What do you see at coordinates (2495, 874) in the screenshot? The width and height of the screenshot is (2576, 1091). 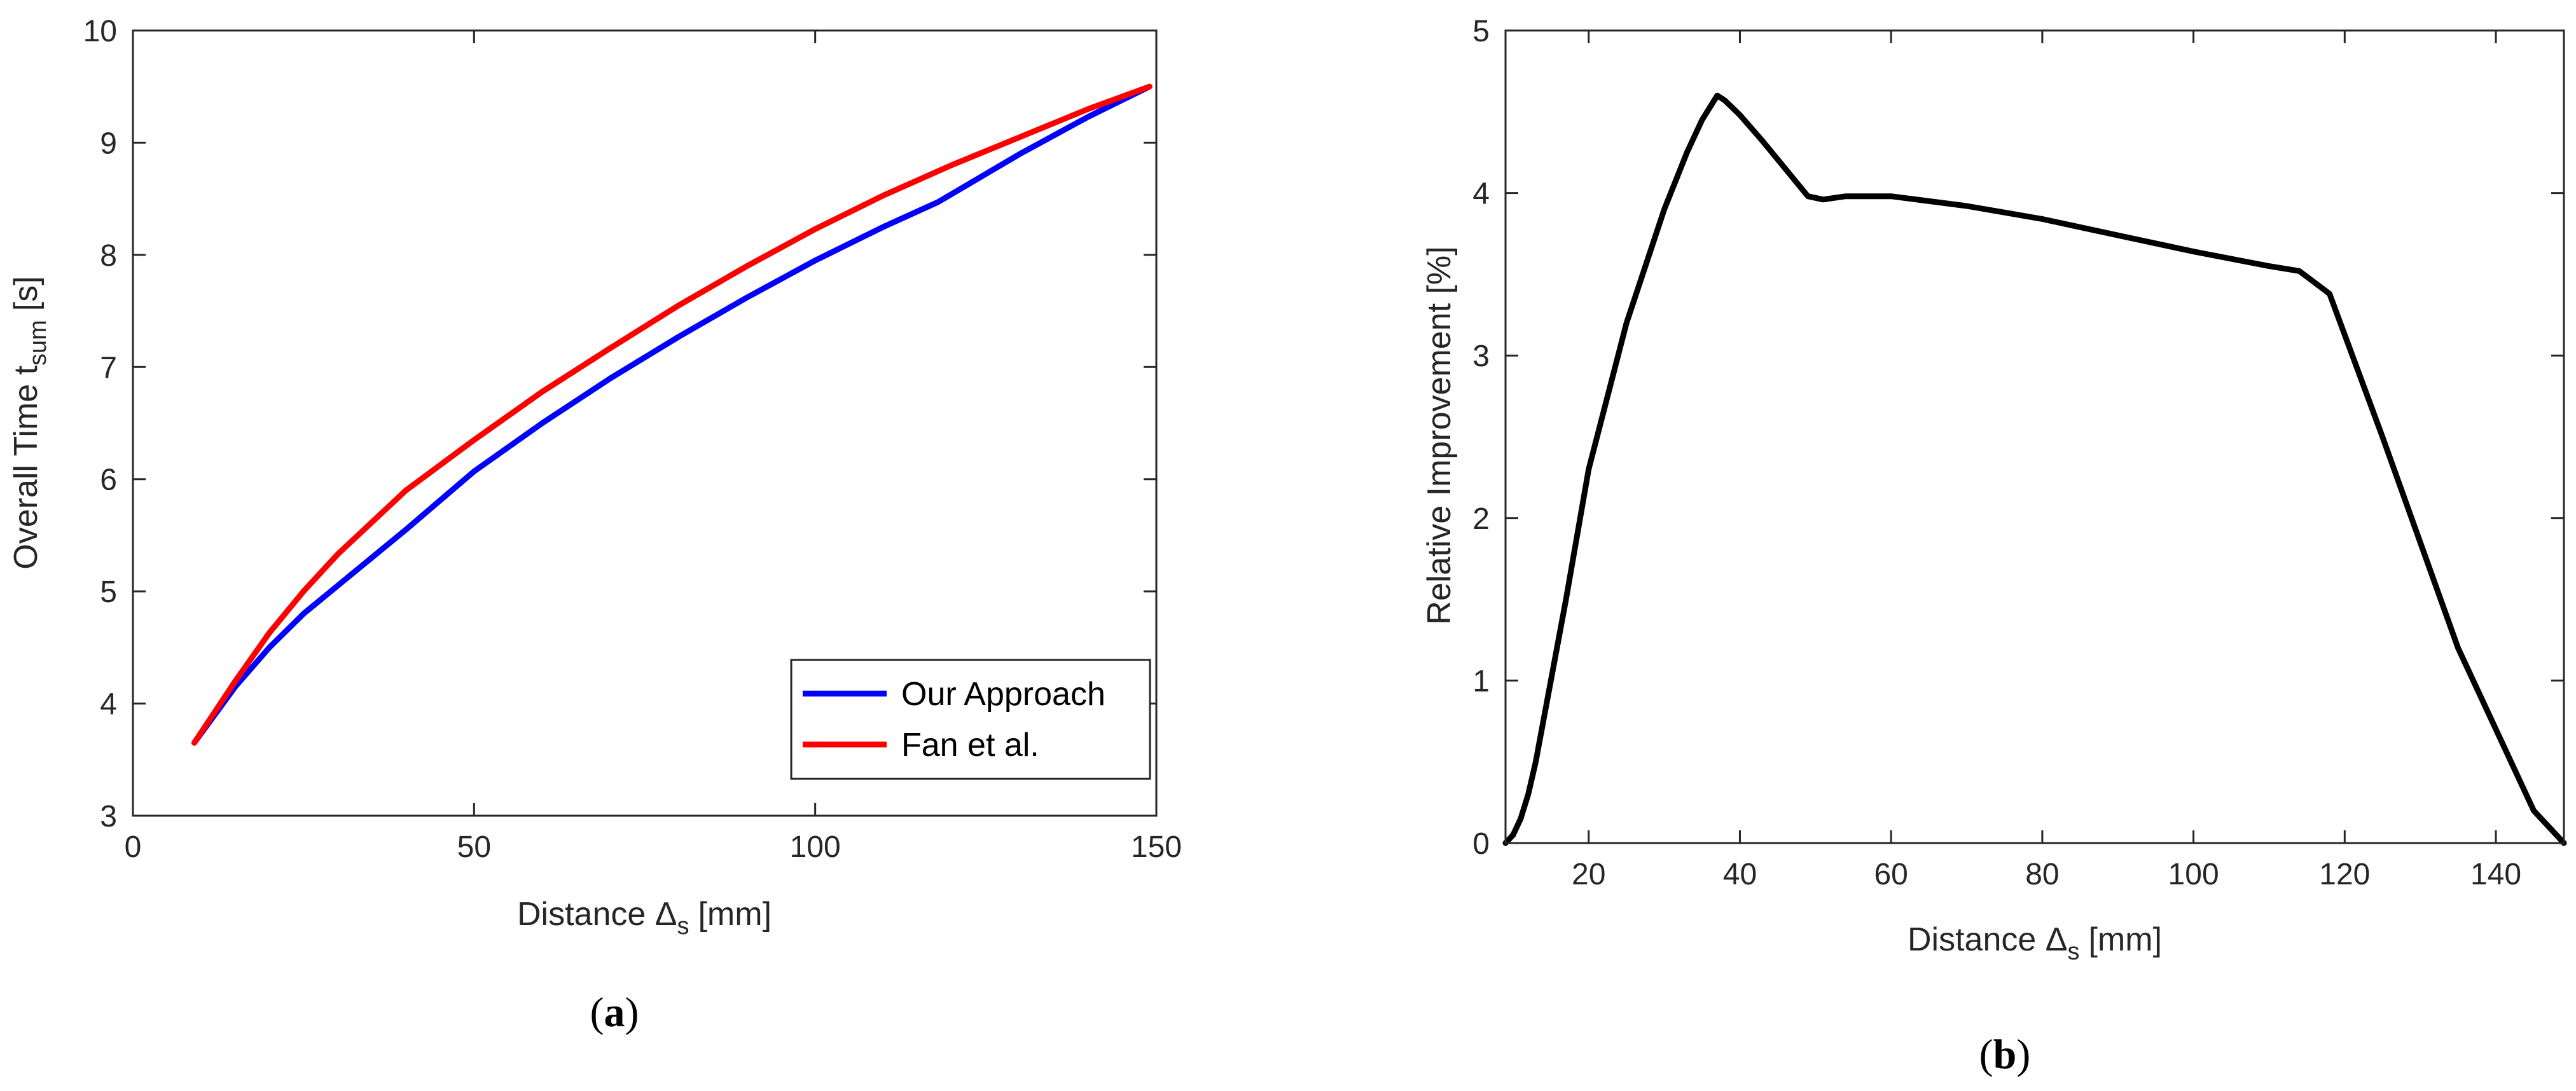 I see `chart-b-xtick-label: 140` at bounding box center [2495, 874].